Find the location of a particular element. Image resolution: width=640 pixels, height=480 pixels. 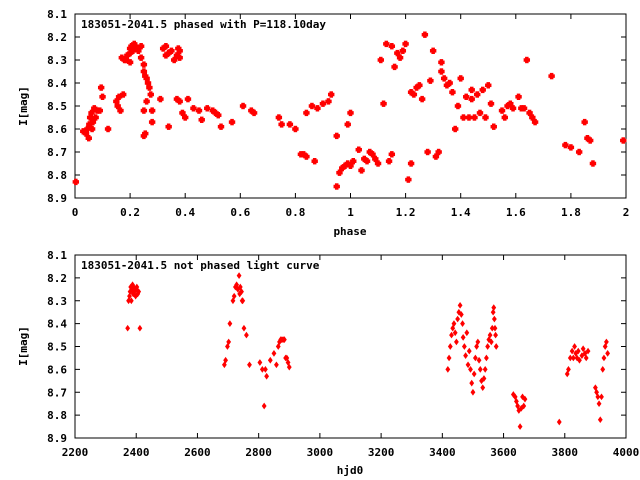

y-tick-label: 8.3 is located at coordinates (57, 301).